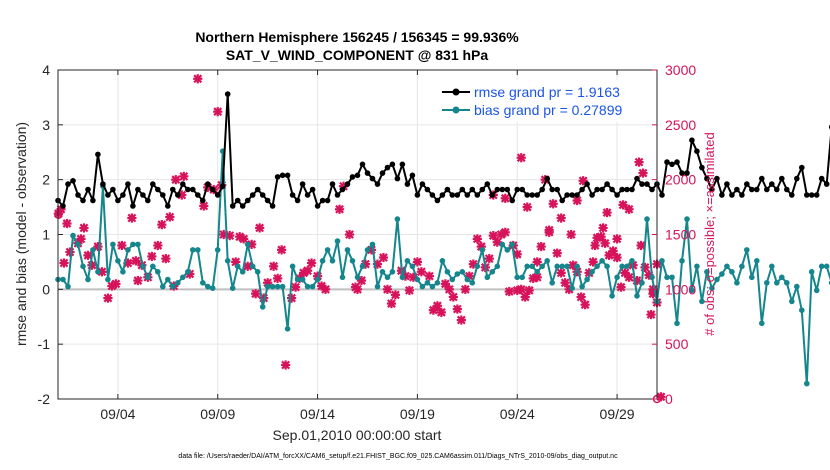  I want to click on chart-title-line2: SAT_V_WIND_COMPONENT @ 831 hPa, so click(357, 55).